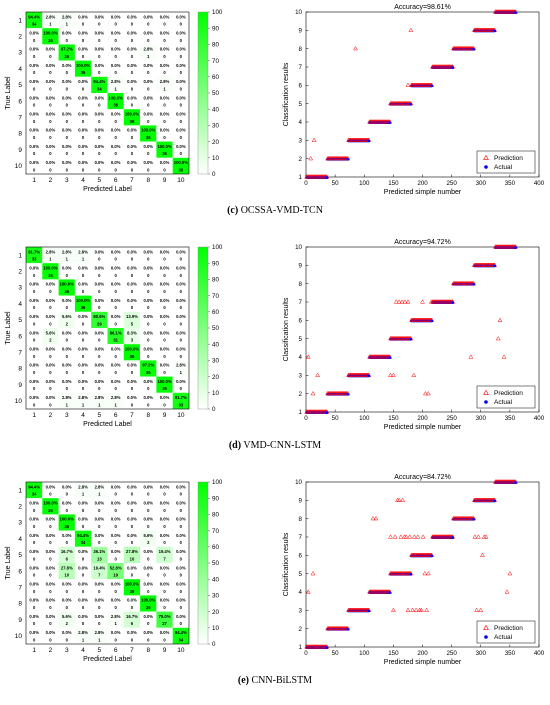 Image resolution: width=550 pixels, height=705 pixels. I want to click on actual-point, so click(474, 519).